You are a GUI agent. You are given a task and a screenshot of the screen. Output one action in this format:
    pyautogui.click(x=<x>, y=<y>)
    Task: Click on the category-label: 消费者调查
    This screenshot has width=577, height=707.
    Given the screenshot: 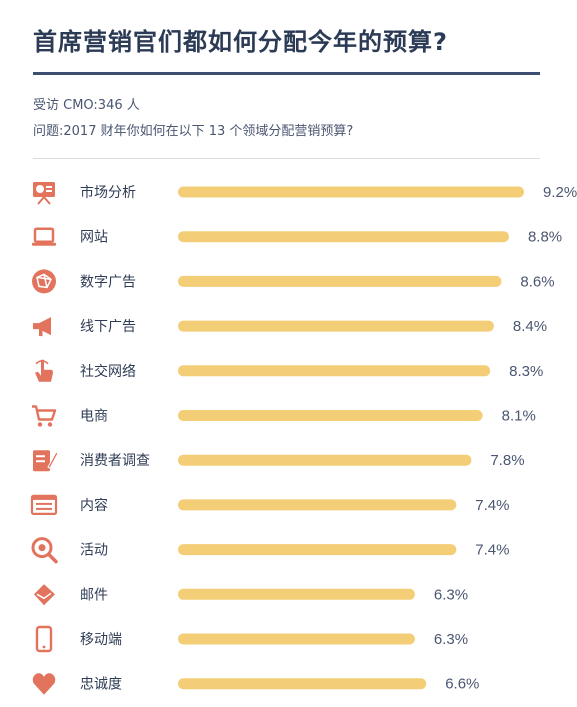 What is the action you would take?
    pyautogui.click(x=115, y=461)
    